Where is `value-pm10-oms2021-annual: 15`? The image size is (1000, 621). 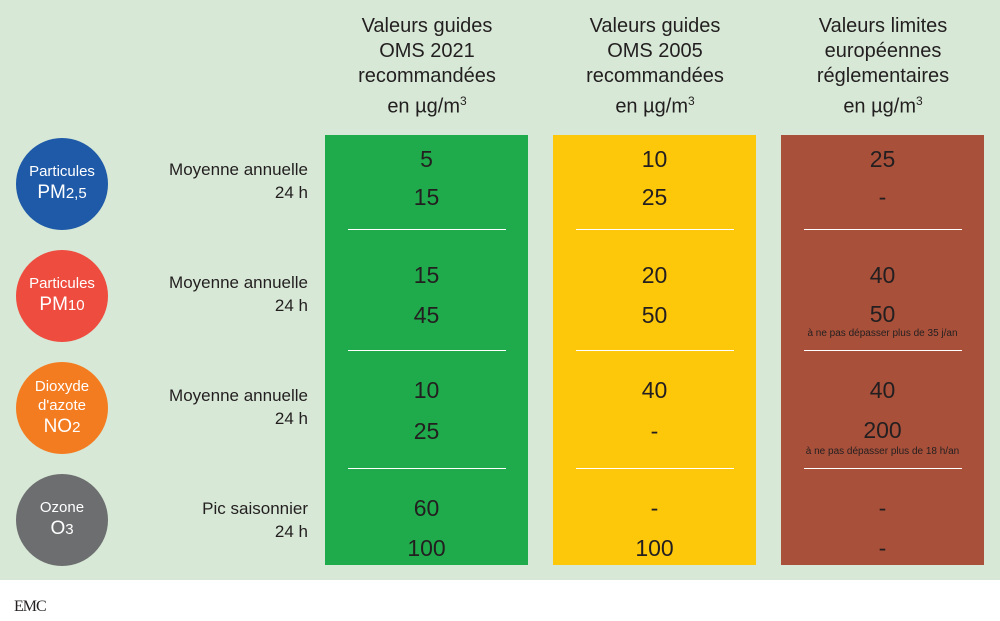 value-pm10-oms2021-annual: 15 is located at coordinates (426, 275).